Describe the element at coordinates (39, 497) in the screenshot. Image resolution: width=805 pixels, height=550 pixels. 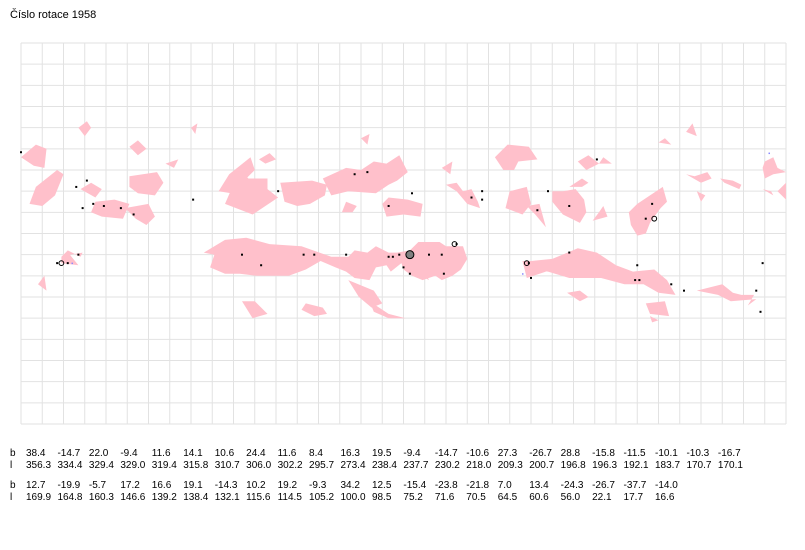
I see `table-l-value: 169.9` at that location.